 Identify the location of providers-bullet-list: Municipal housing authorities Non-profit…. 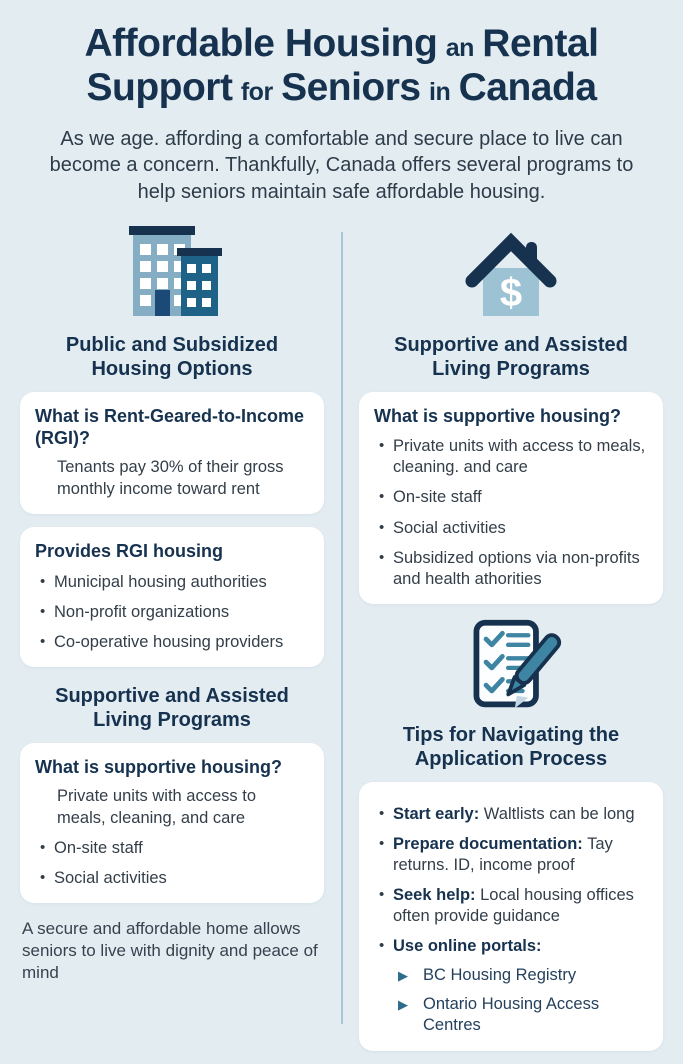
(172, 612).